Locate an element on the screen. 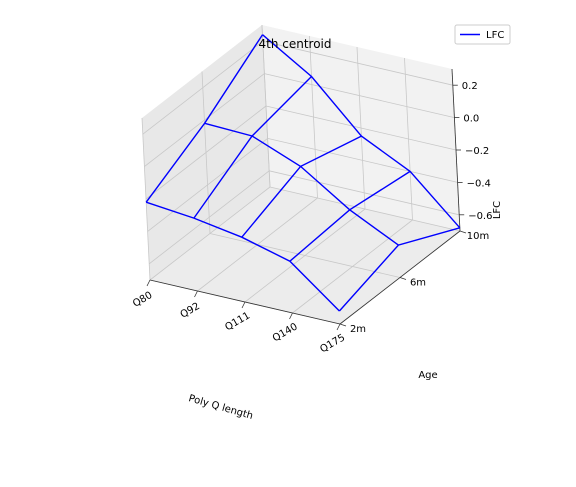 This screenshot has height=487, width=576. x-axis-label: Poly Q length is located at coordinates (220, 407).